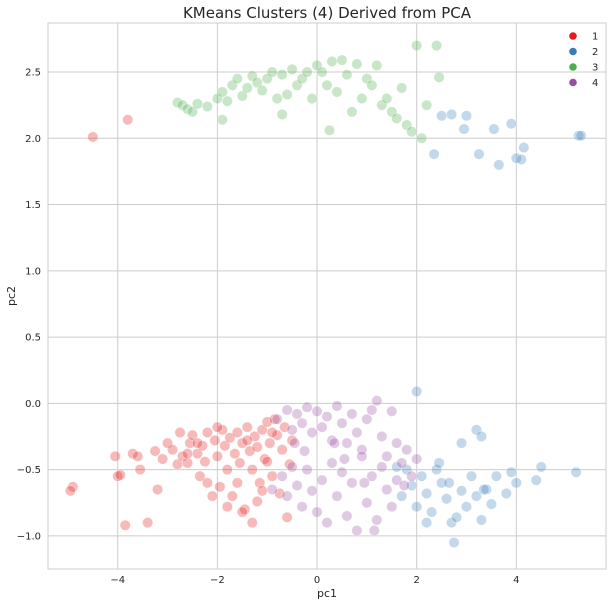  I want to click on x-tick-label: 0, so click(317, 580).